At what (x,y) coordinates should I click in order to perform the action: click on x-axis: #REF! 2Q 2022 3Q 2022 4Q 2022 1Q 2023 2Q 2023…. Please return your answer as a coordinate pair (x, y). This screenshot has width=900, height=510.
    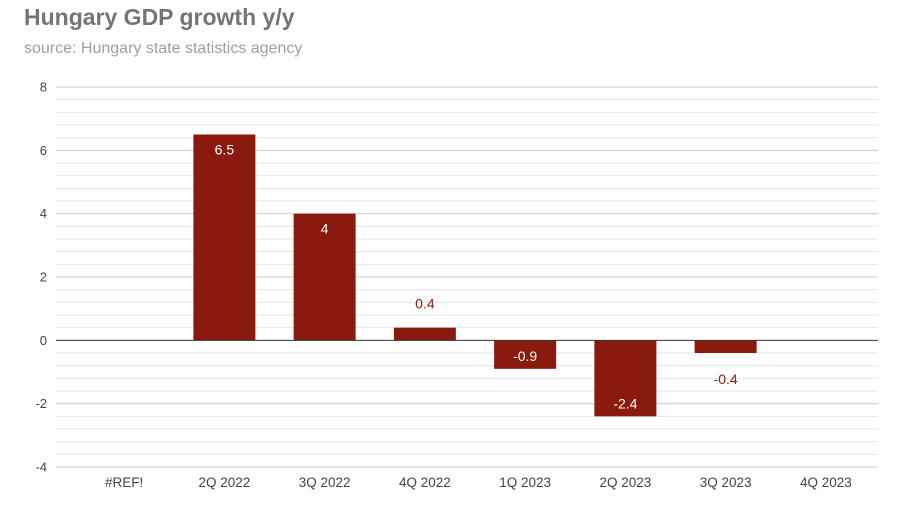
    Looking at the image, I should click on (478, 482).